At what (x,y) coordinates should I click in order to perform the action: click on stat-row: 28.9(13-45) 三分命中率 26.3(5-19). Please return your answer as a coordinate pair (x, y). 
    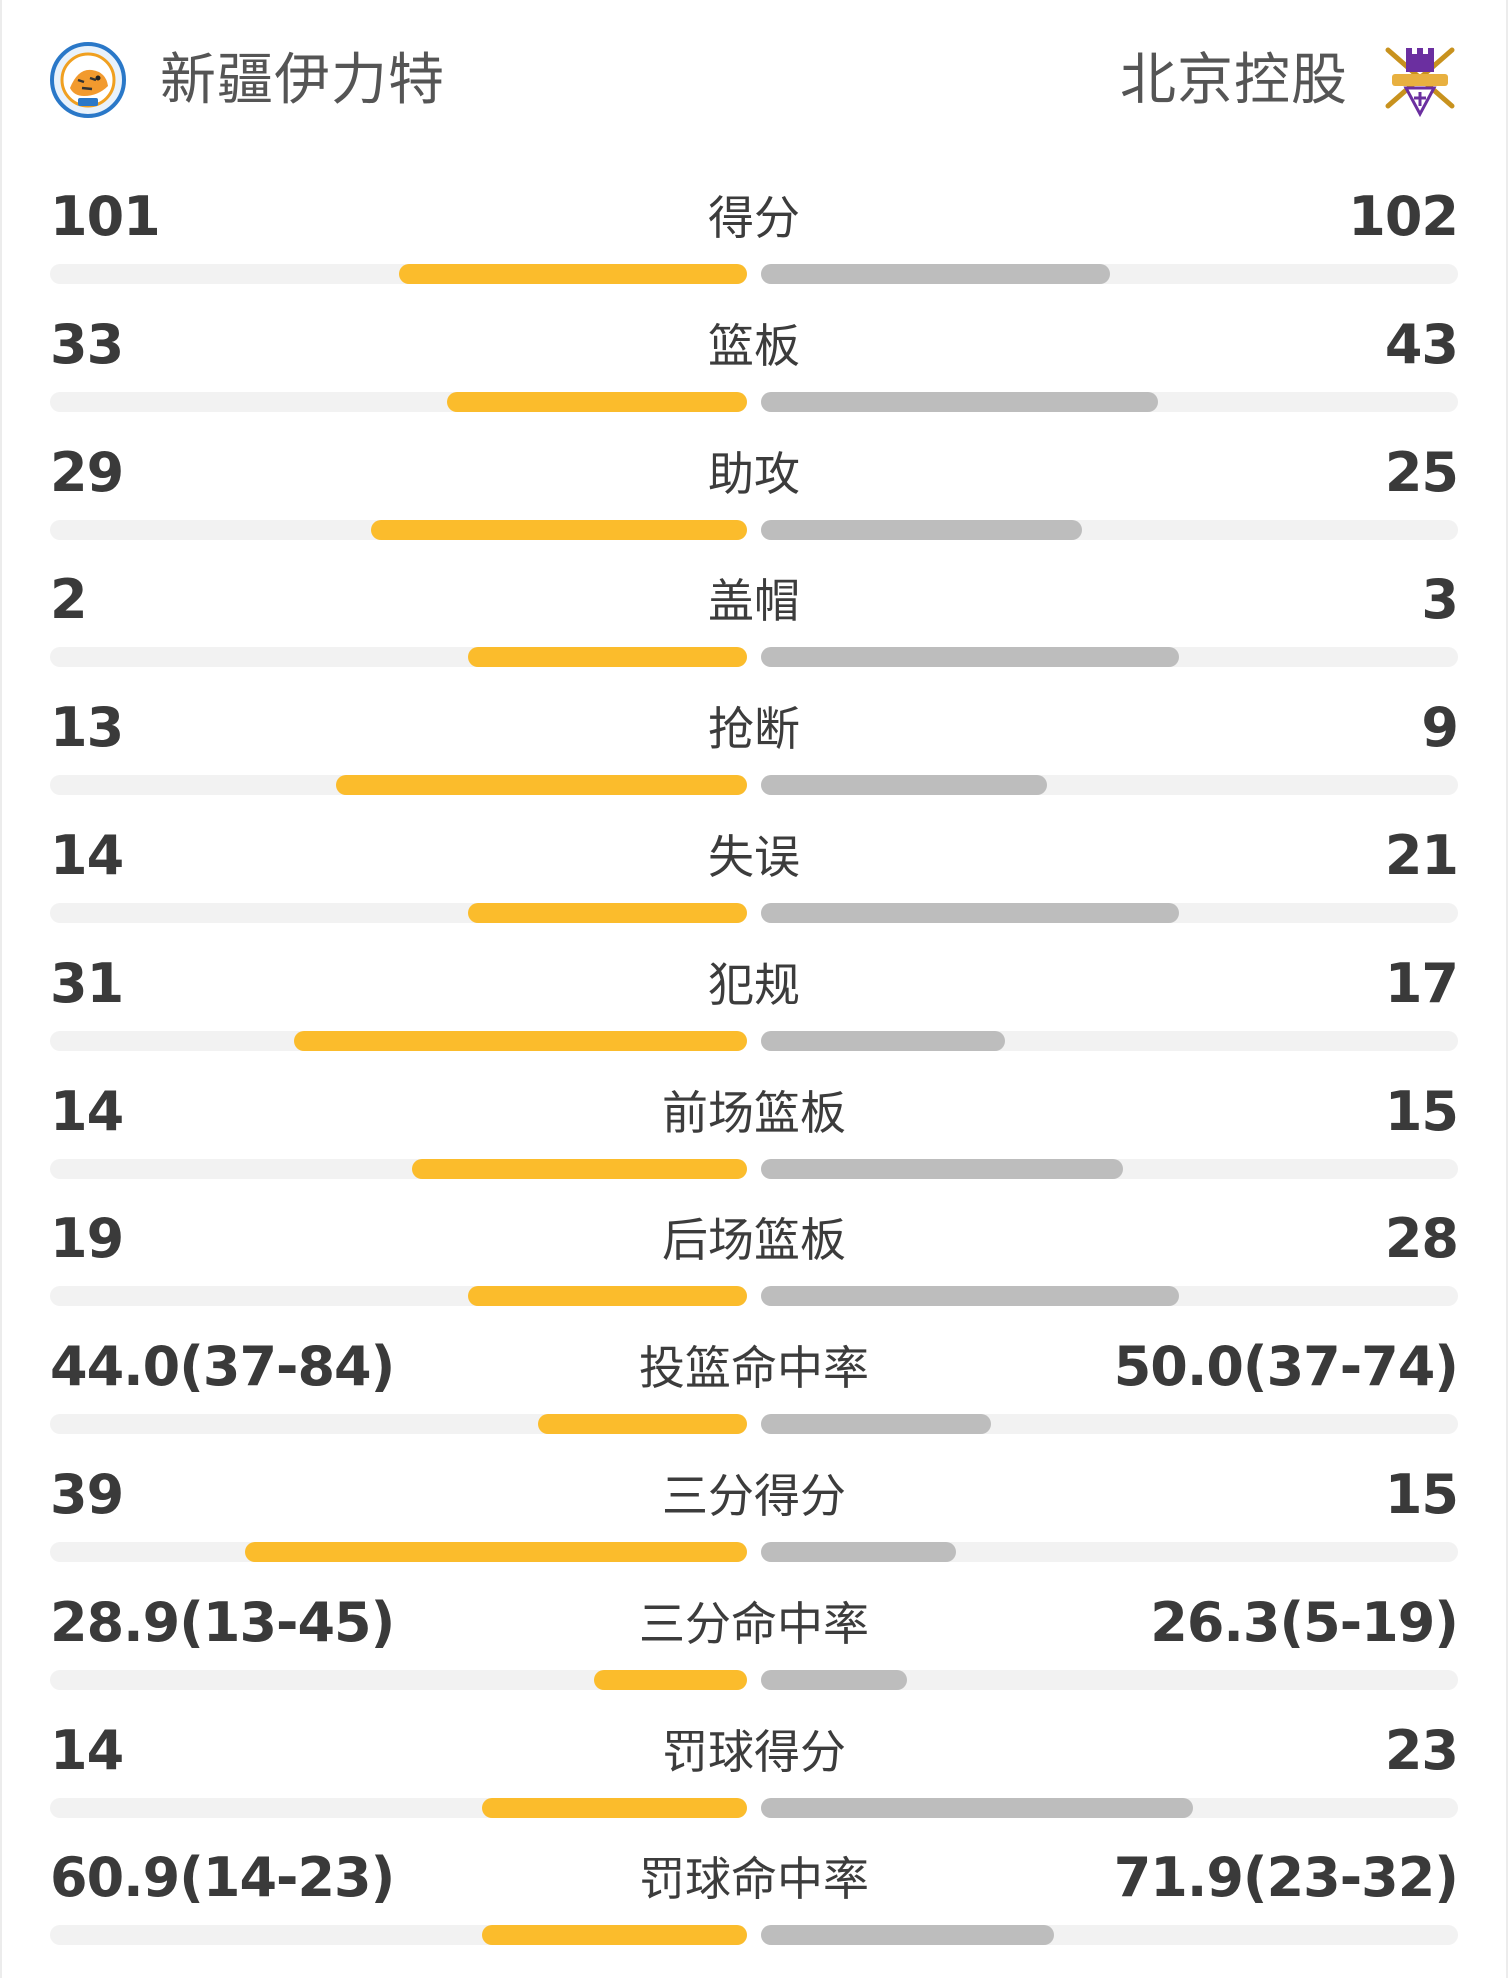
    Looking at the image, I should click on (754, 1644).